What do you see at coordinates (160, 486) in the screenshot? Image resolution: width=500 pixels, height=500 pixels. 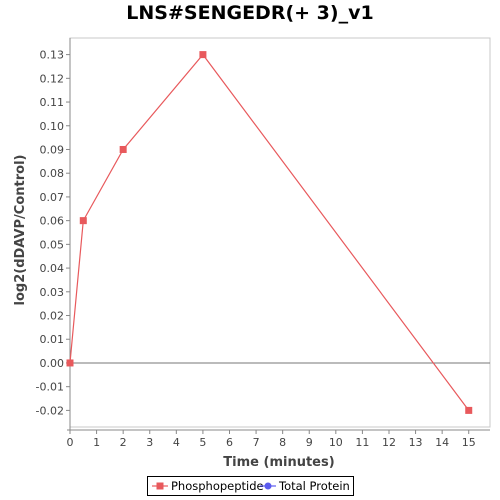 I see `legend-marker-square` at bounding box center [160, 486].